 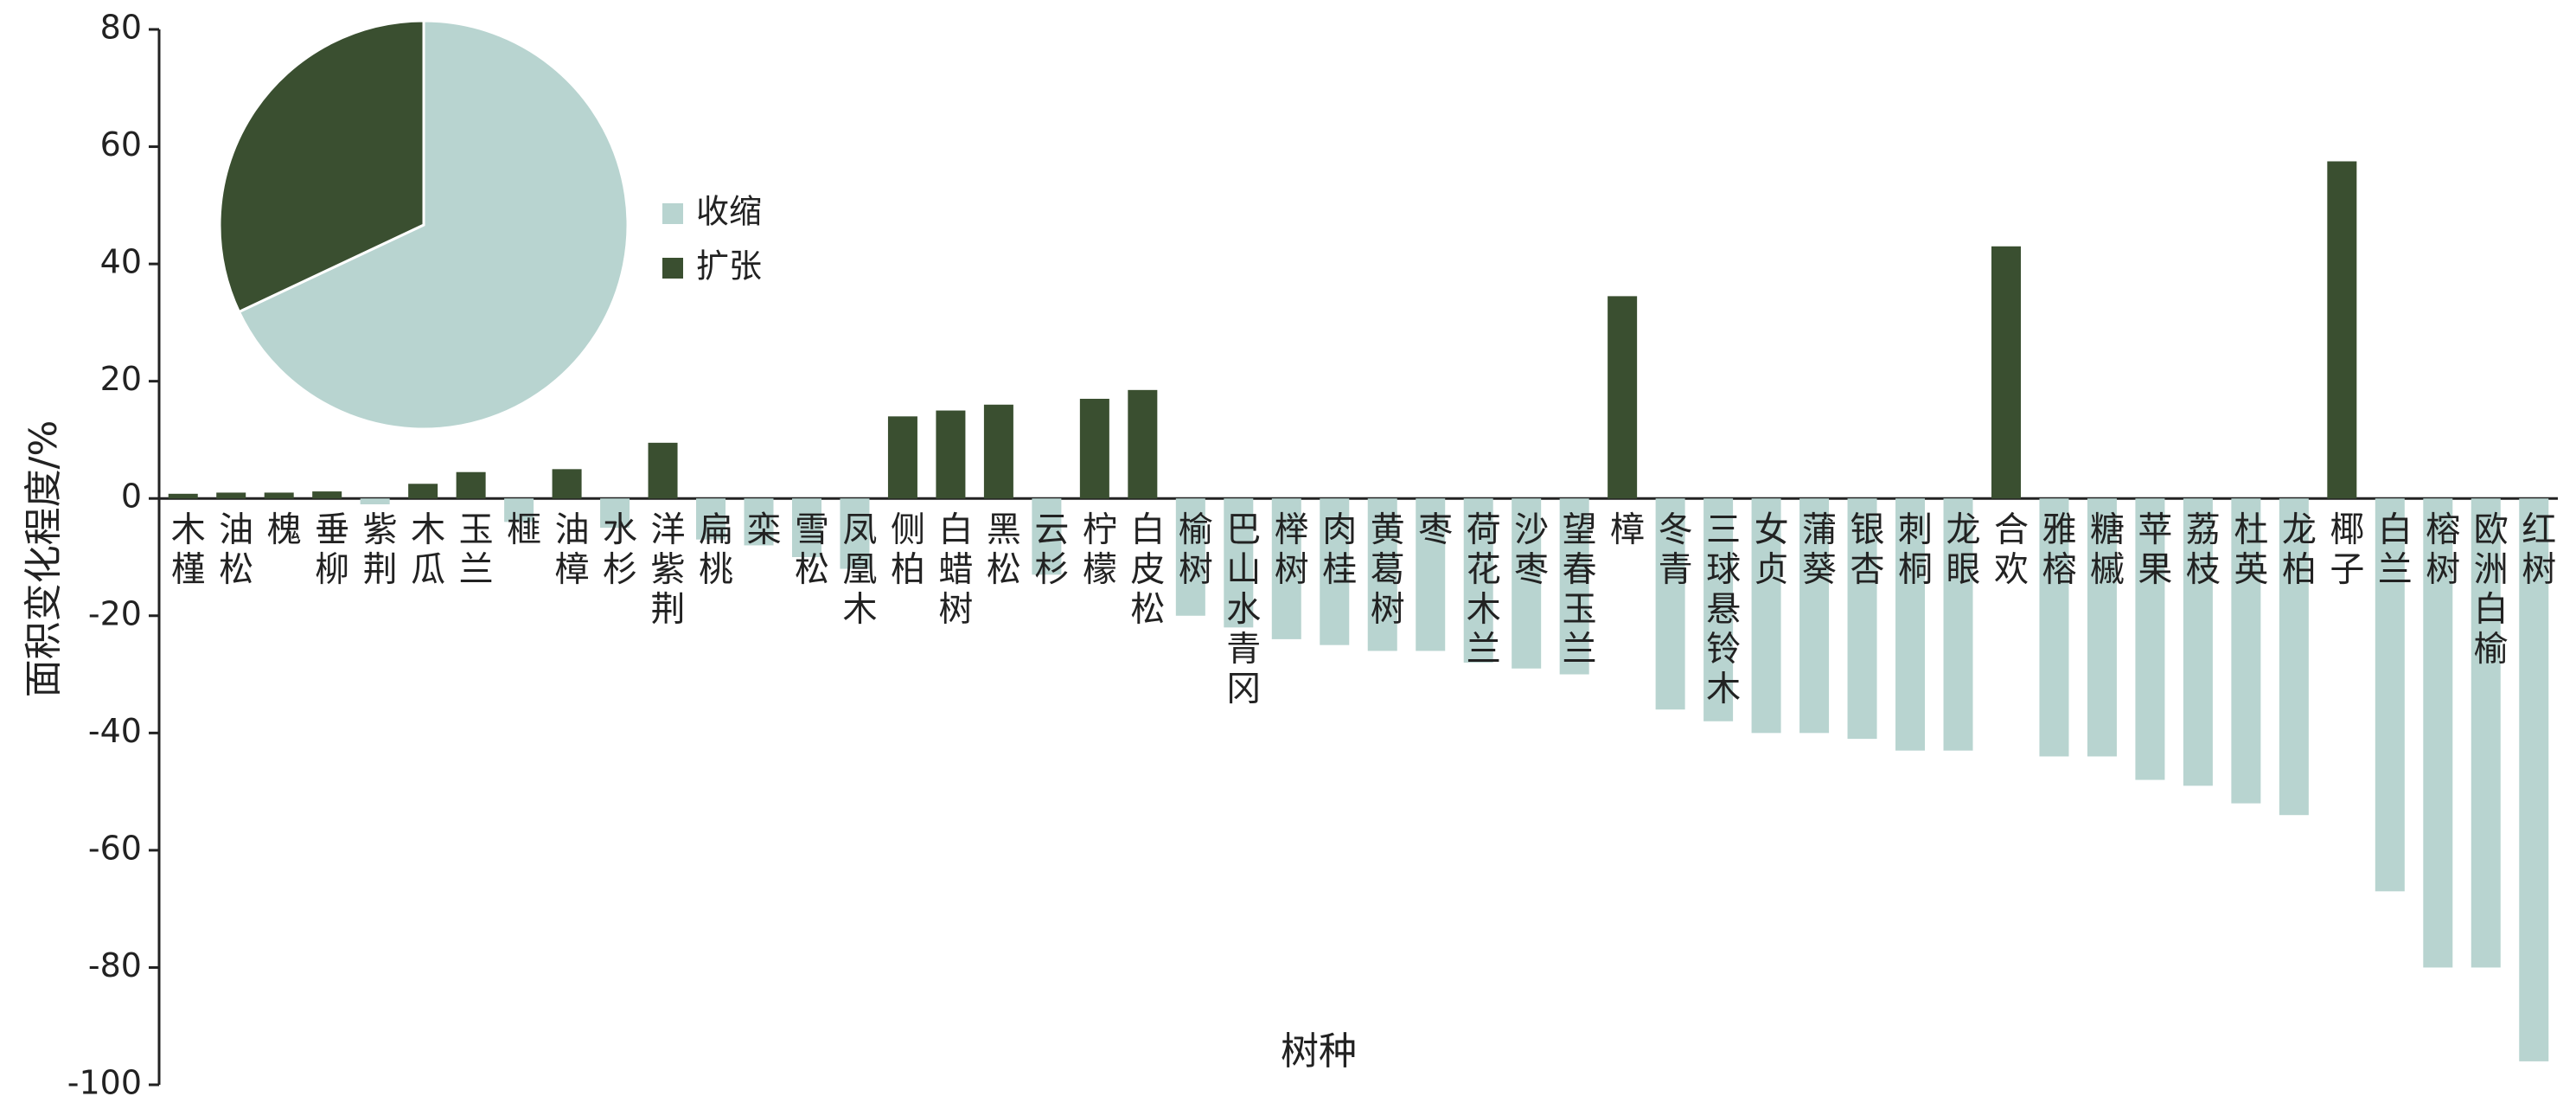 I want to click on y-tick-label: -40, so click(x=115, y=731).